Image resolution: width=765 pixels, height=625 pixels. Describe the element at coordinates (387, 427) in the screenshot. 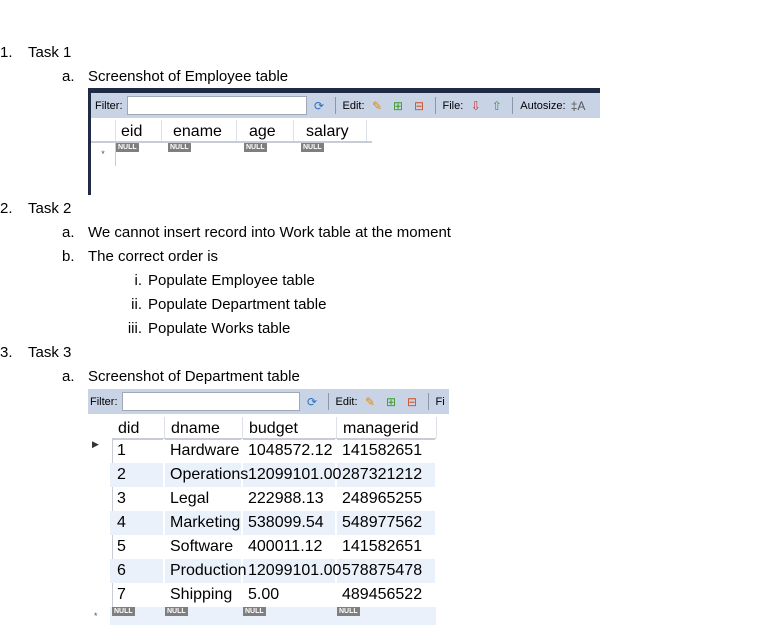

I see `column-header: managerid` at that location.